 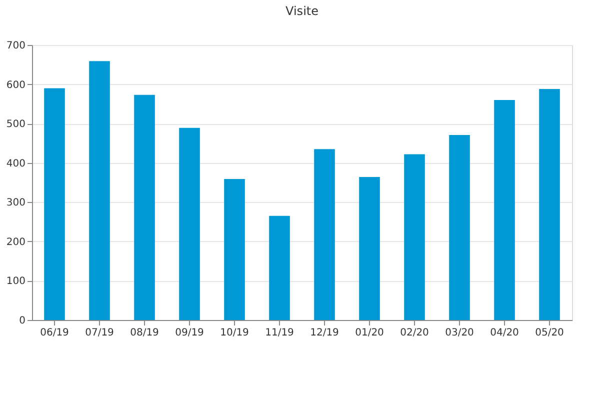 What do you see at coordinates (22, 321) in the screenshot?
I see `y-tick-label: 0` at bounding box center [22, 321].